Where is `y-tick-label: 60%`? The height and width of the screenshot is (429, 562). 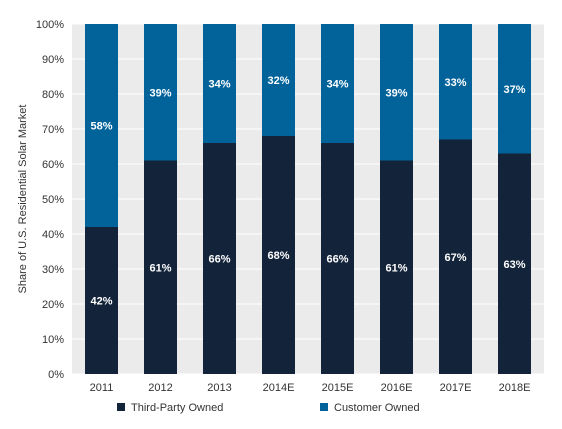 y-tick-label: 60% is located at coordinates (53, 165).